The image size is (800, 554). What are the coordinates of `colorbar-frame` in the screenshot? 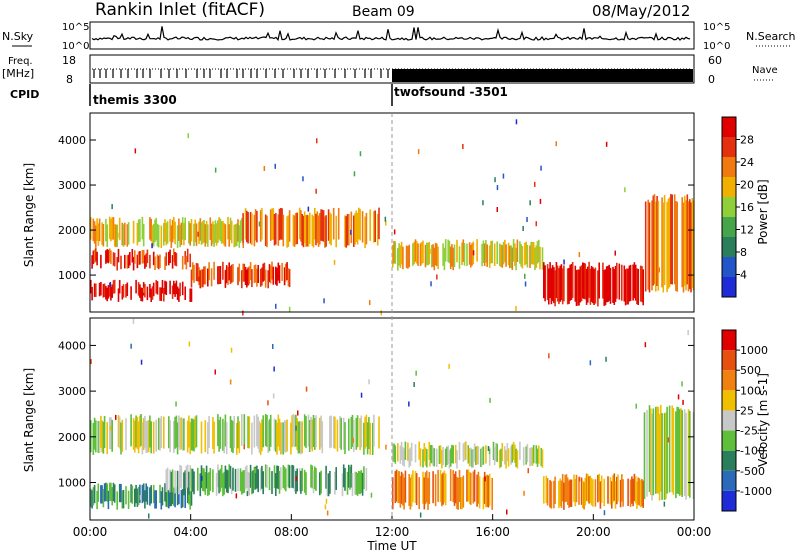 It's located at (729, 420).